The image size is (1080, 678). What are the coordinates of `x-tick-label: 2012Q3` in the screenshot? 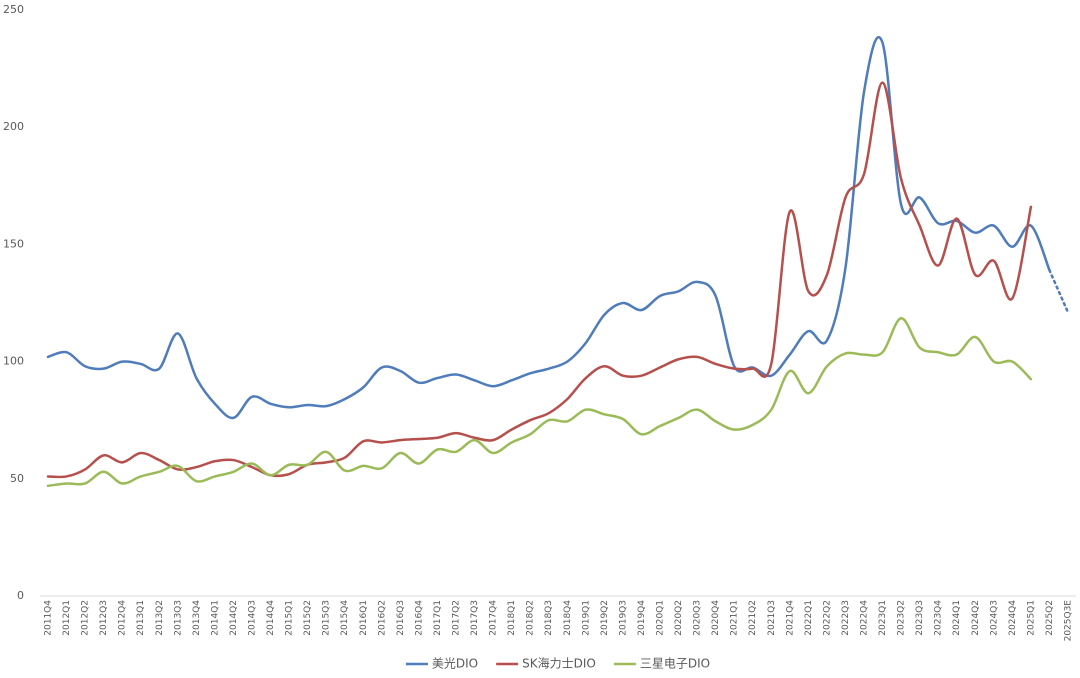 It's located at (104, 618).